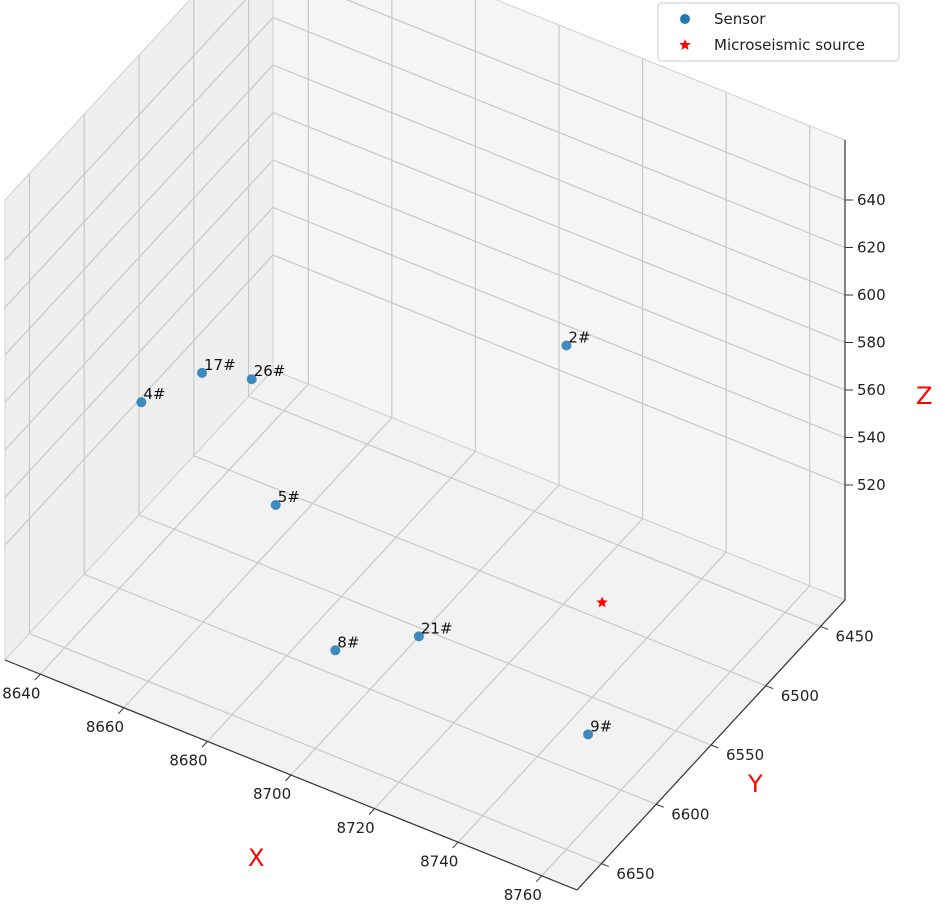  Describe the element at coordinates (272, 794) in the screenshot. I see `x-tick-label: 8700` at that location.